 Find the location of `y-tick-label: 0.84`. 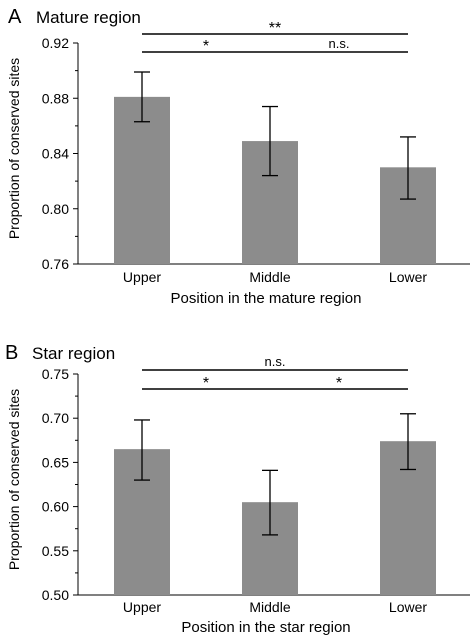

y-tick-label: 0.84 is located at coordinates (55, 154).